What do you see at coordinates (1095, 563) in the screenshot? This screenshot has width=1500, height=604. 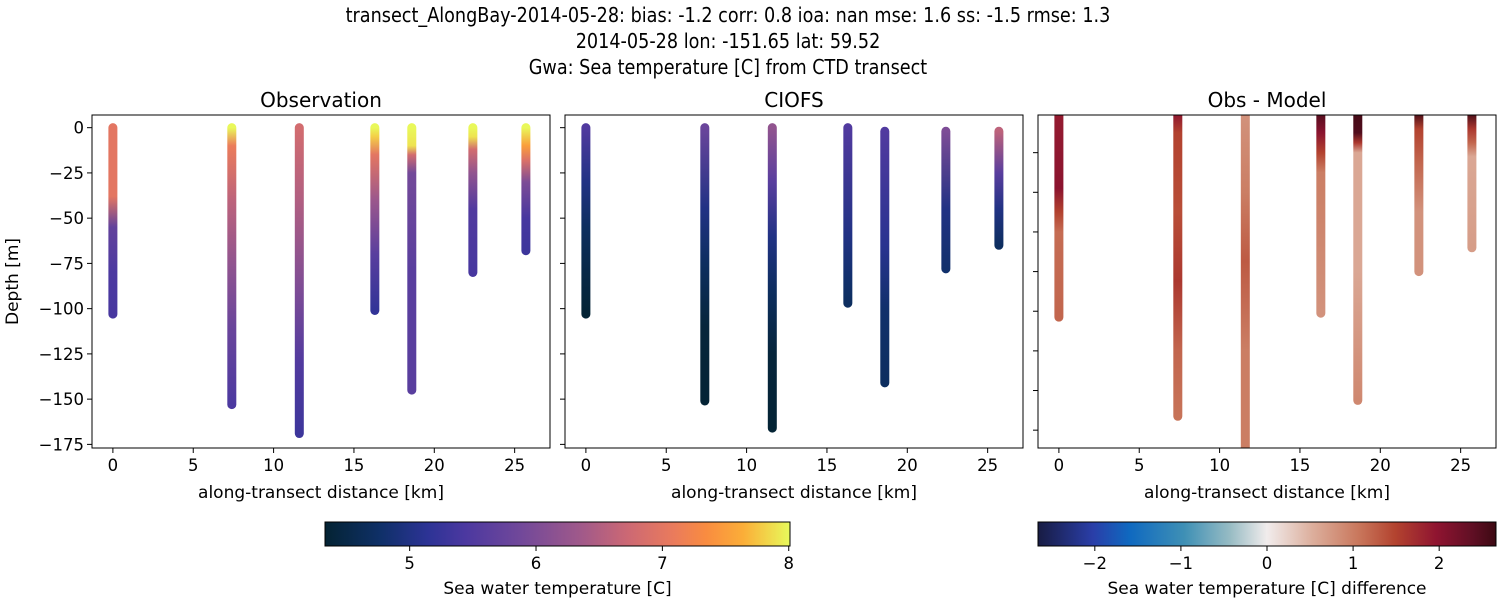 I see `colorbar-tick-label: −2` at bounding box center [1095, 563].